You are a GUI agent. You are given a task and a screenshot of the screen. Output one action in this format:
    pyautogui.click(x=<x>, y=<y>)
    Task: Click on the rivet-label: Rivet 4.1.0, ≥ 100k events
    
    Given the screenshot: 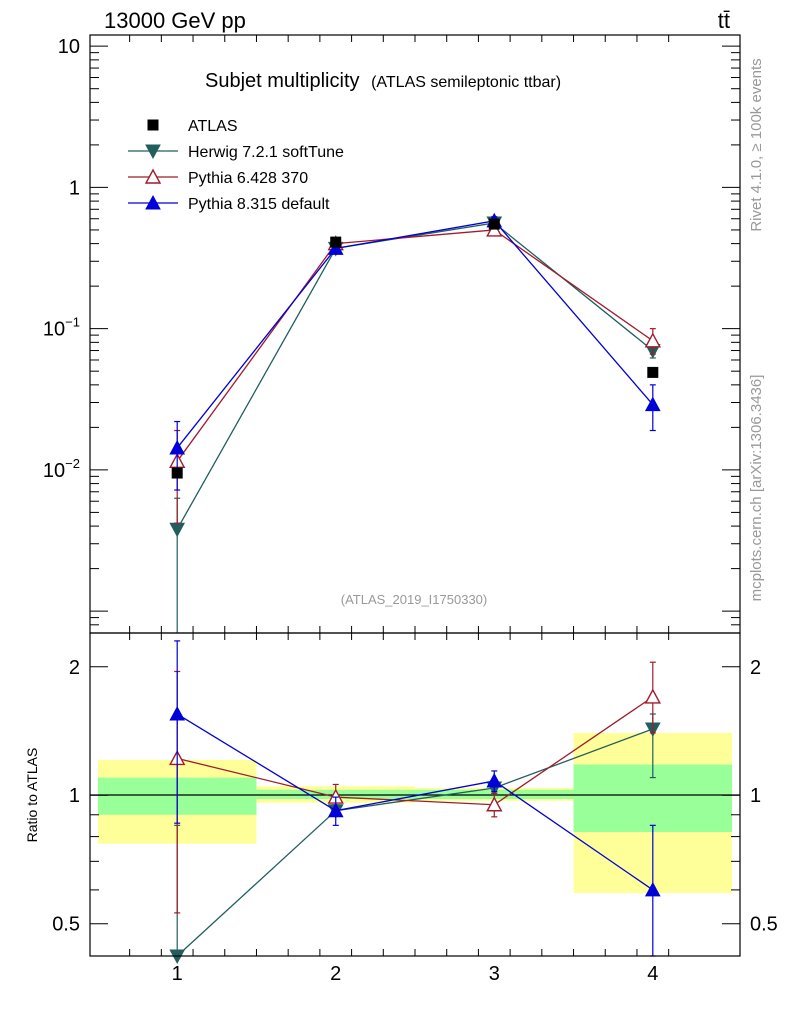 What is the action you would take?
    pyautogui.click(x=756, y=144)
    